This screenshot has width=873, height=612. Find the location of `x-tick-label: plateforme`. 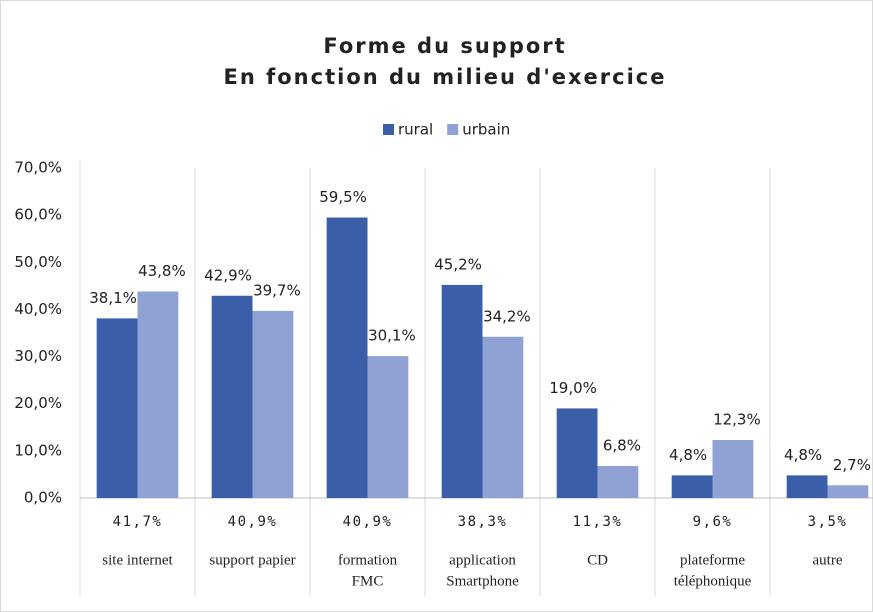

x-tick-label: plateforme is located at coordinates (712, 560).